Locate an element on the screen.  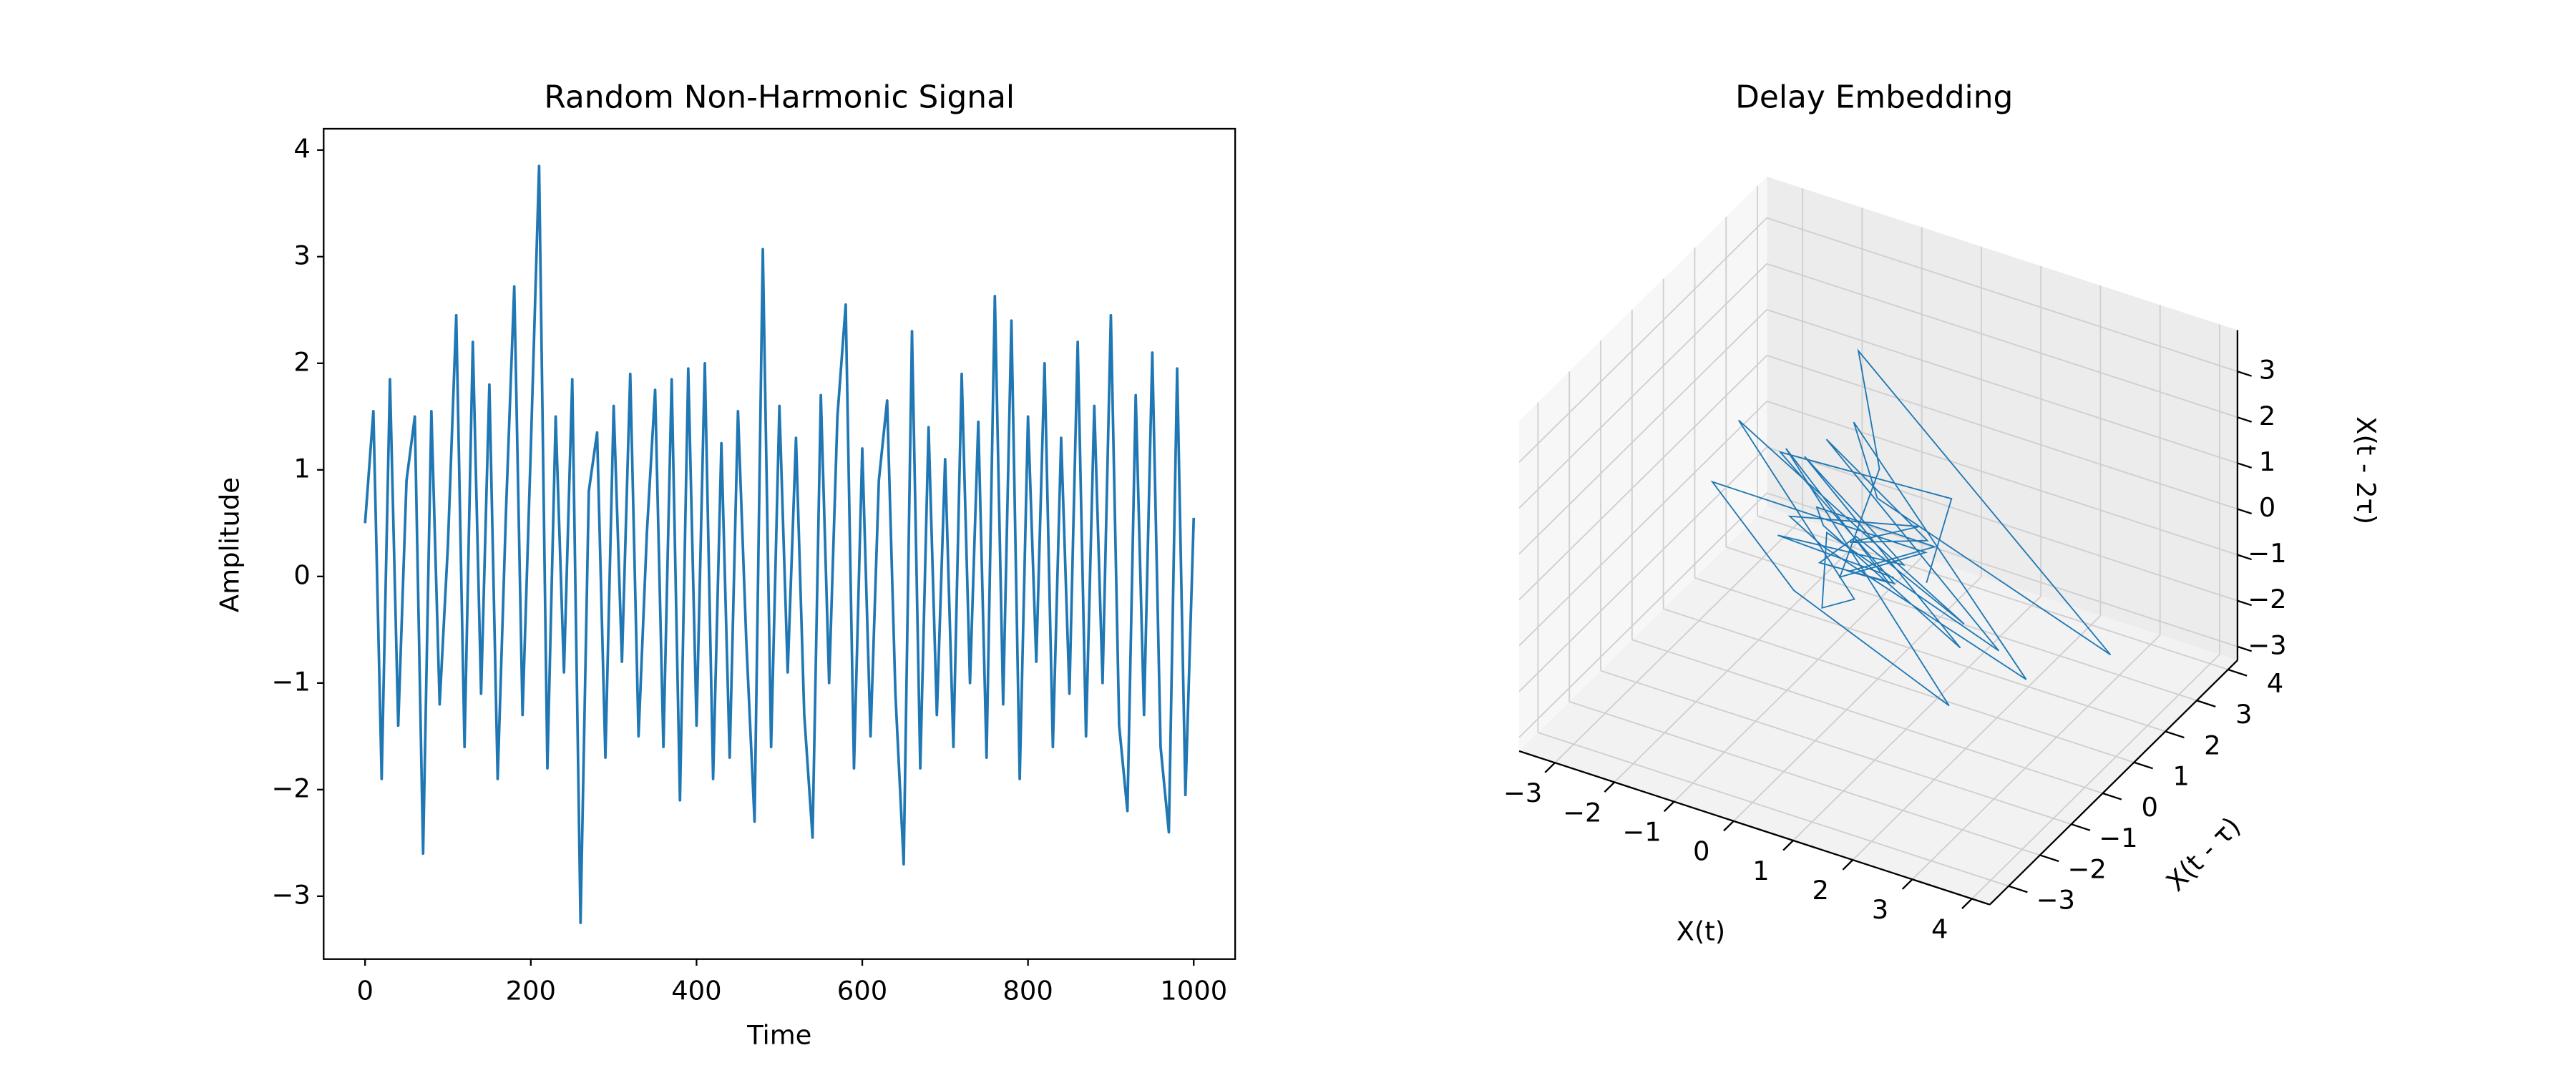
left-pane is located at coordinates (1643, 463).